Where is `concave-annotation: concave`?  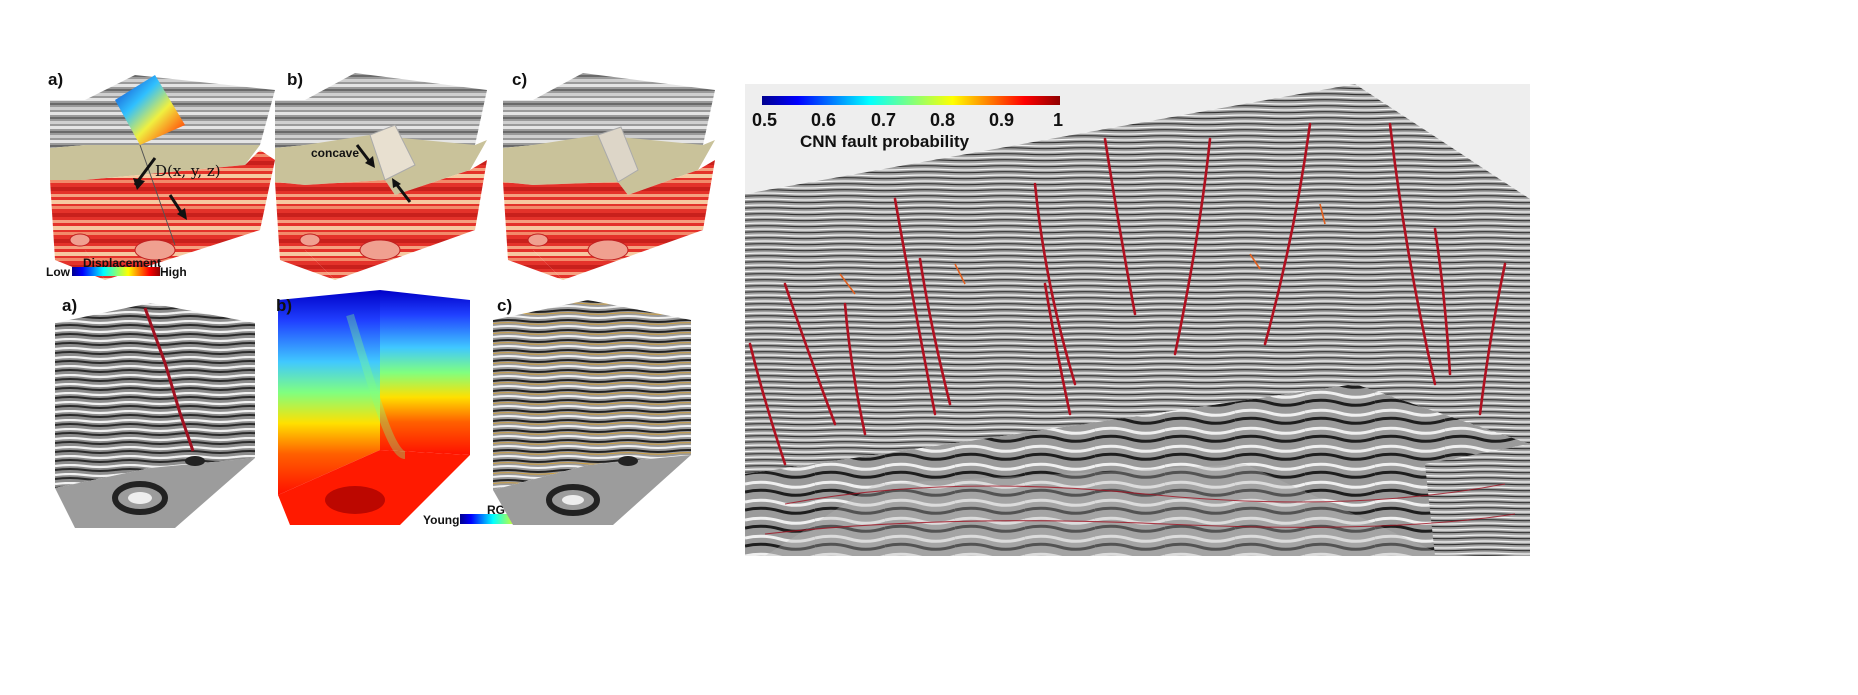
concave-annotation: concave is located at coordinates (335, 153).